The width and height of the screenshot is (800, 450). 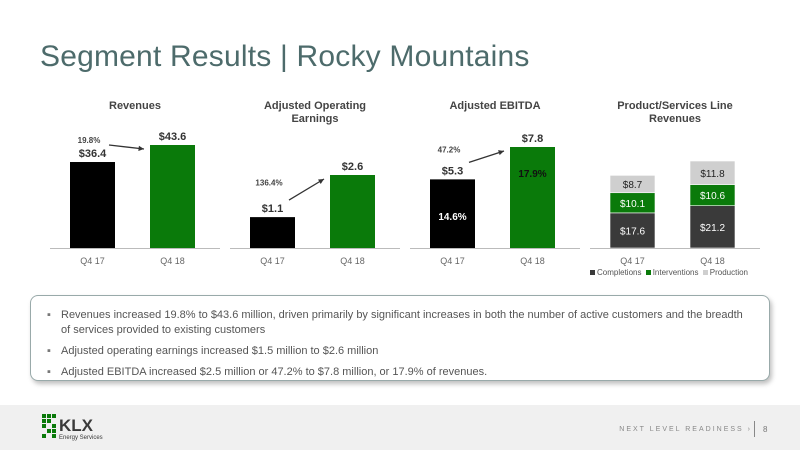 I want to click on data-label: $1.1, so click(x=272, y=209).